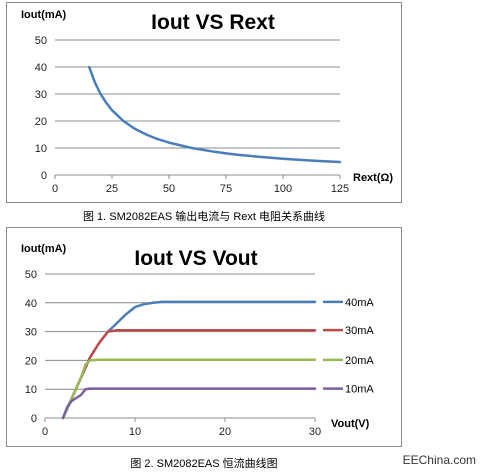 This screenshot has height=475, width=482. I want to click on chart-title: Iout VS Vout, so click(195, 258).